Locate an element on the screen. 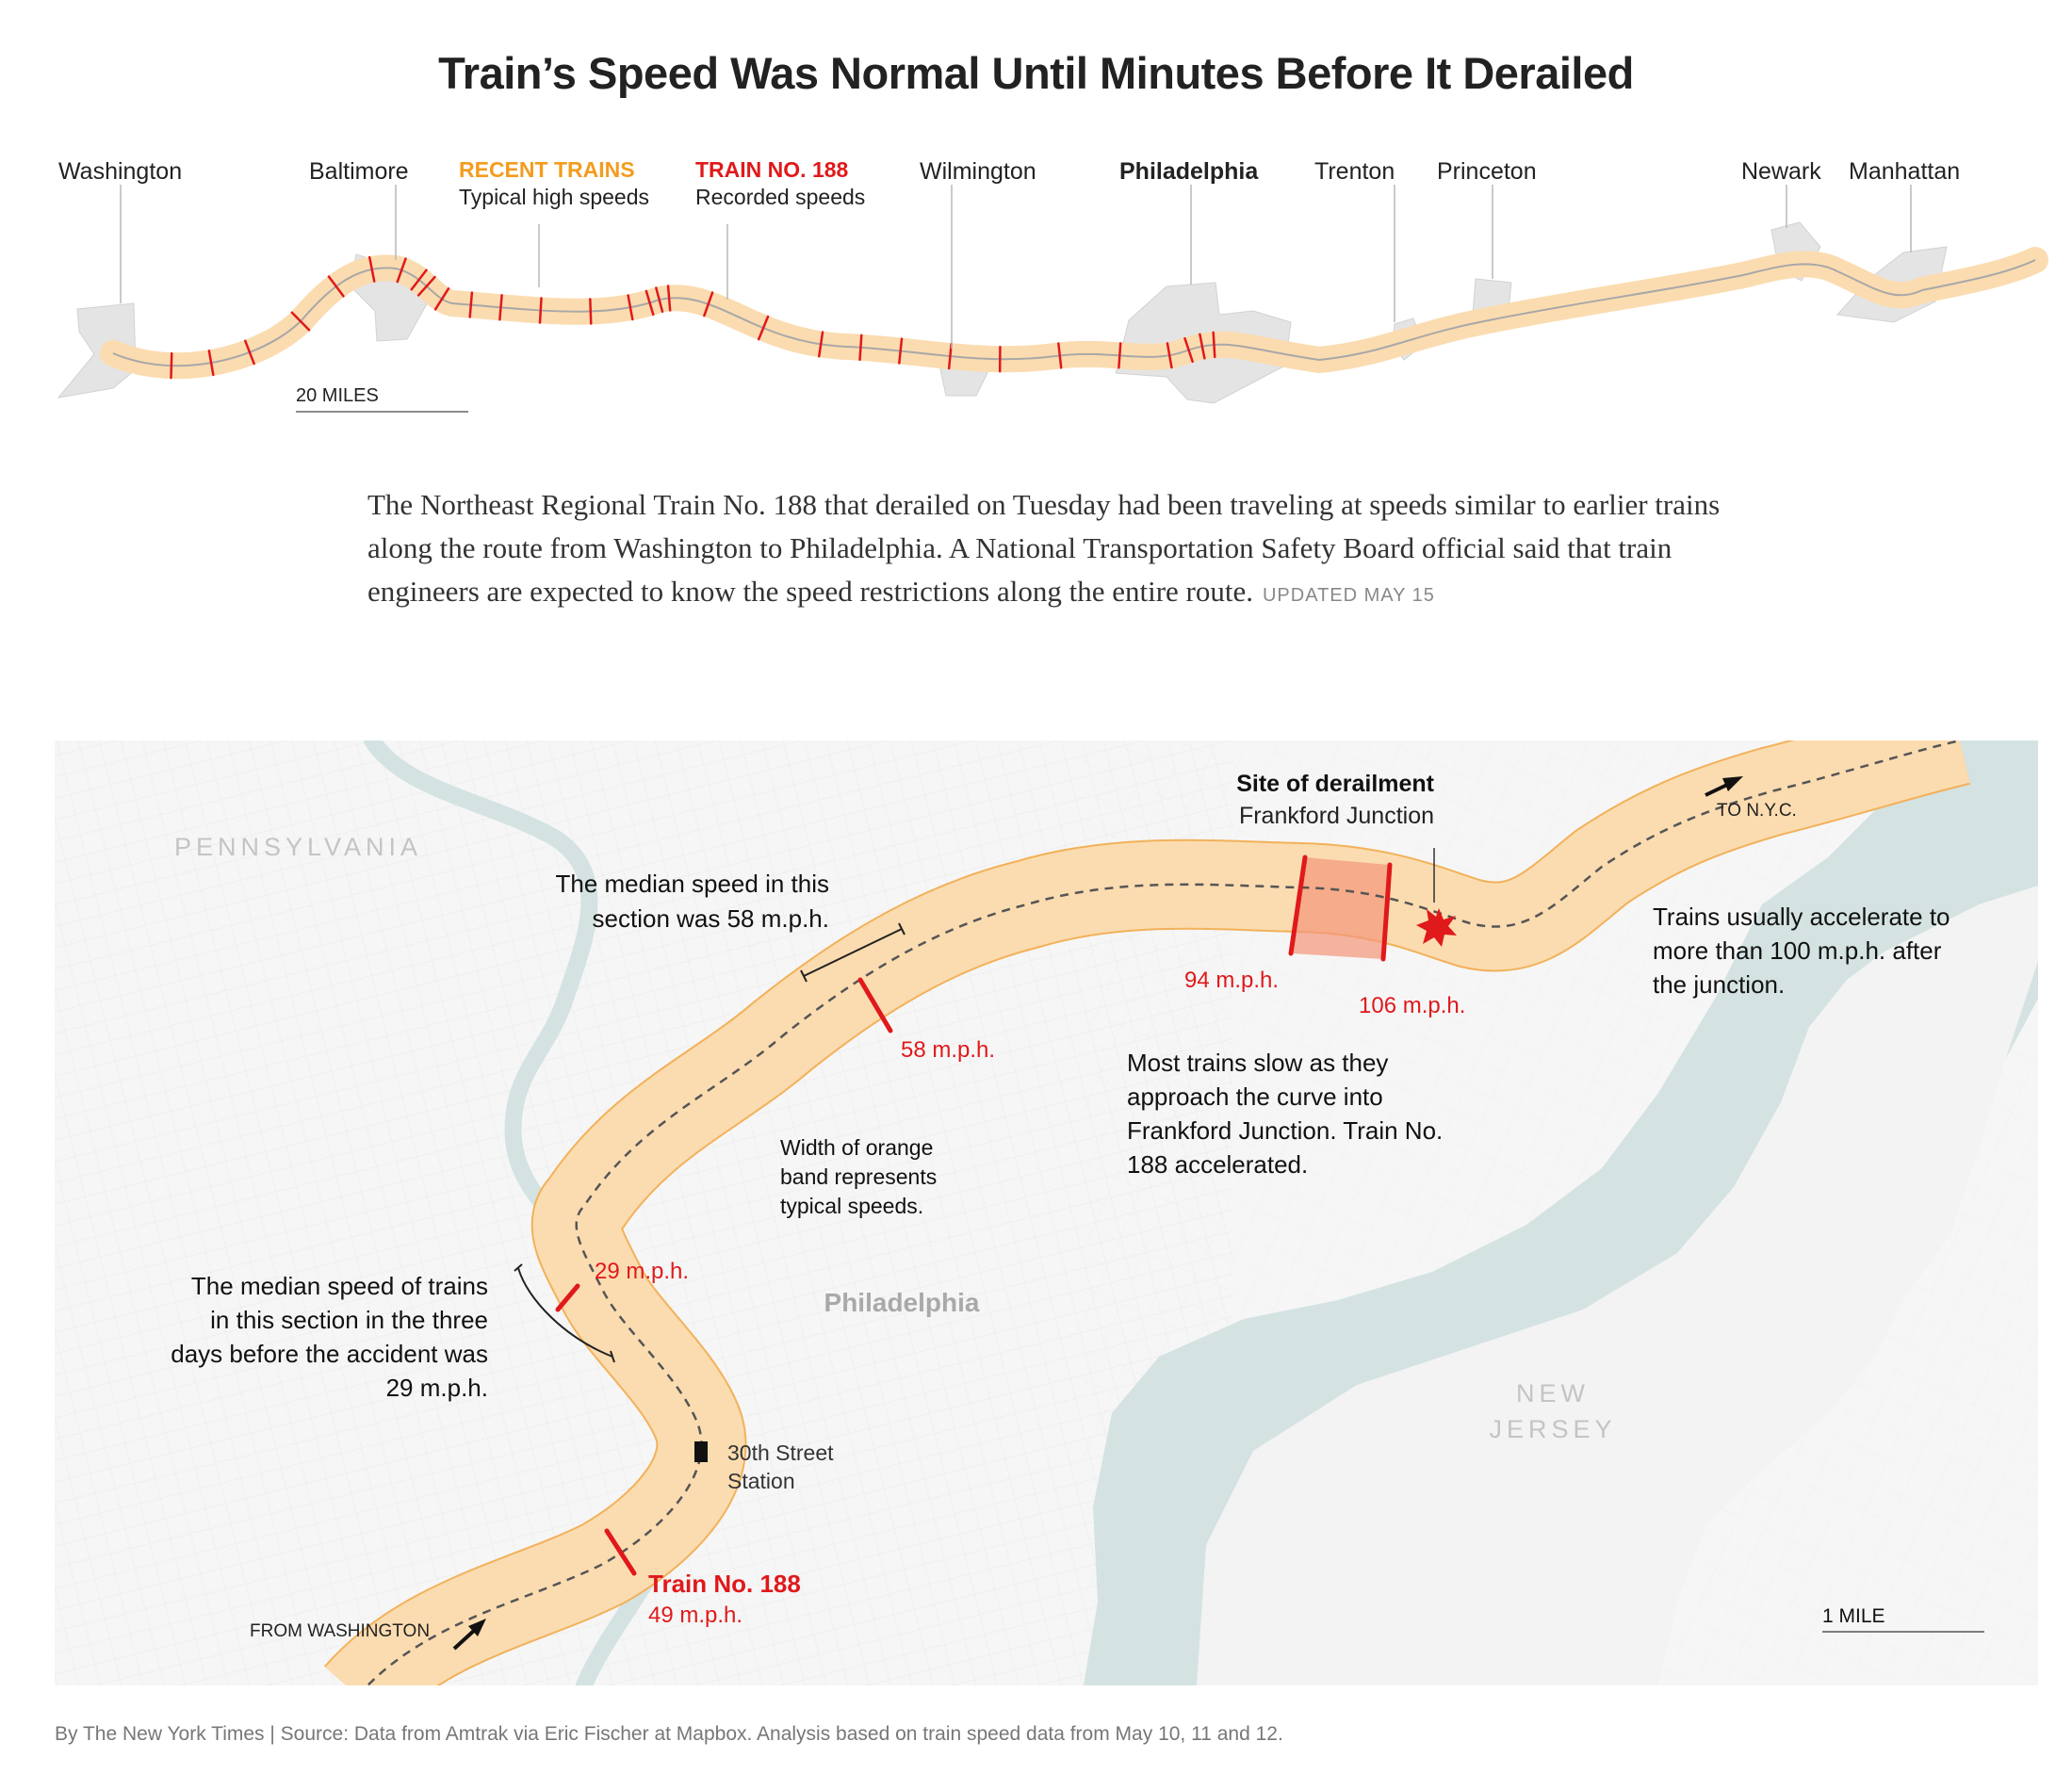 The width and height of the screenshot is (2072, 1774). width-note-line-1: Width of orange is located at coordinates (857, 1147).